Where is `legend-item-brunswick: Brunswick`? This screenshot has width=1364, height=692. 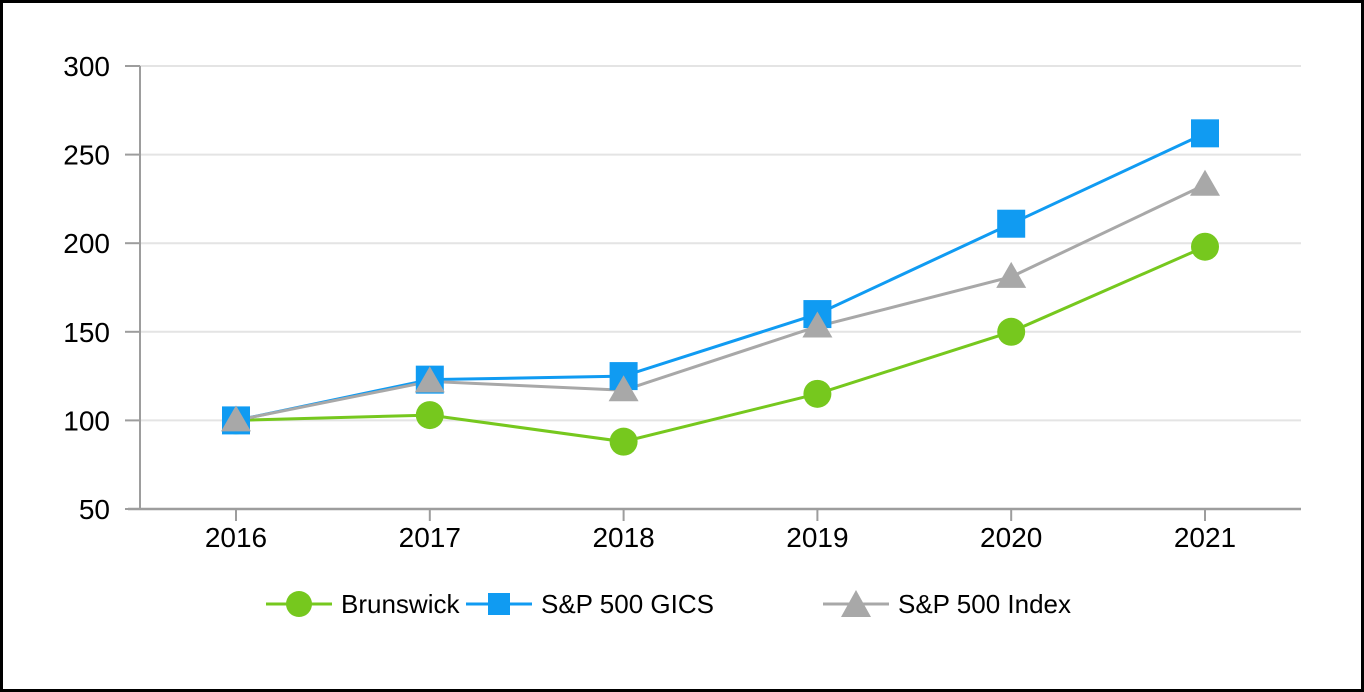
legend-item-brunswick: Brunswick is located at coordinates (362, 604).